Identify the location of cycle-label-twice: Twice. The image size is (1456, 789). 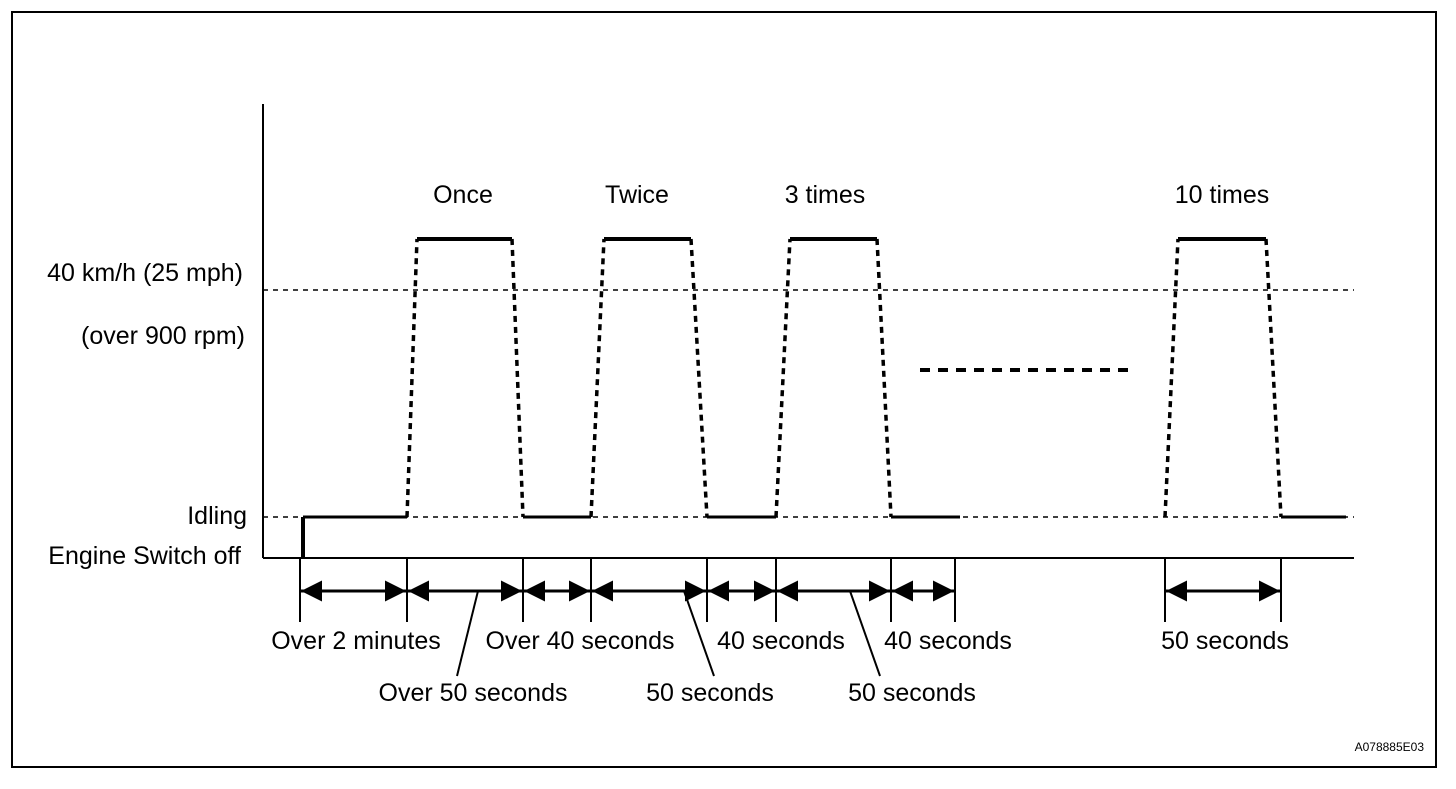
(637, 195).